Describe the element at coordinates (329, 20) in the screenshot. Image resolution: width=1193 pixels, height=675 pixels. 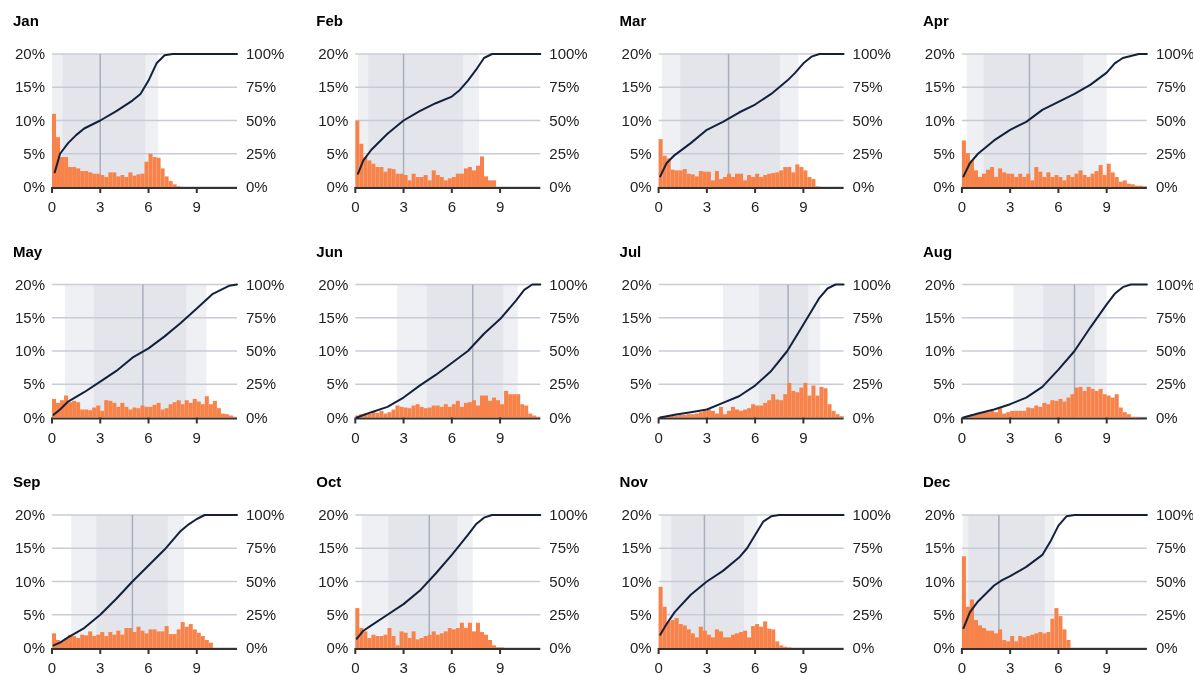
I see `chart-title: Feb` at that location.